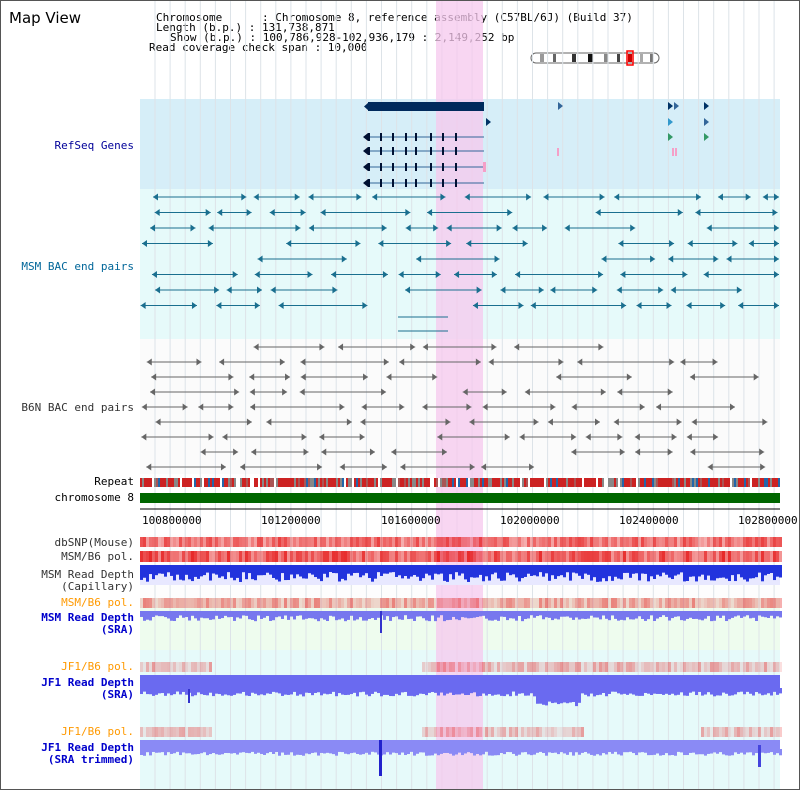 Image resolution: width=800 pixels, height=790 pixels. Describe the element at coordinates (97, 602) in the screenshot. I see `msm-pol-sra-label: MSM/B6 pol.` at that location.